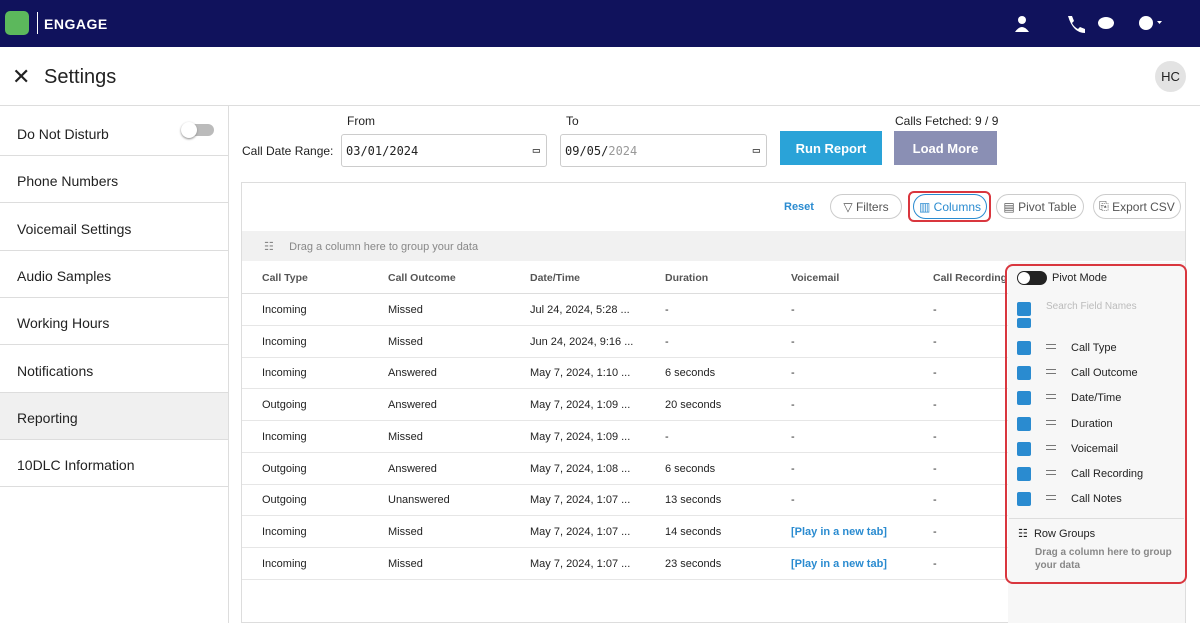 This screenshot has height=623, width=1200. I want to click on table-cell: 14 seconds, so click(693, 531).